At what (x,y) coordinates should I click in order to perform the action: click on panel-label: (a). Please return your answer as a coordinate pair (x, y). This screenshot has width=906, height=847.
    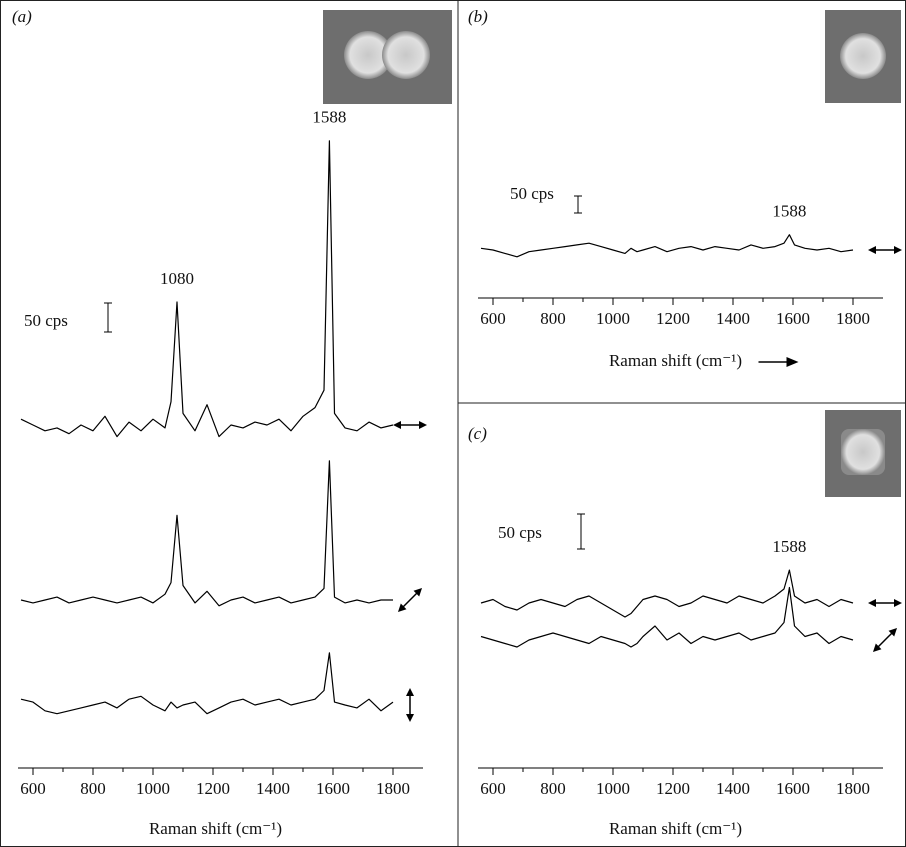
    Looking at the image, I should click on (22, 16).